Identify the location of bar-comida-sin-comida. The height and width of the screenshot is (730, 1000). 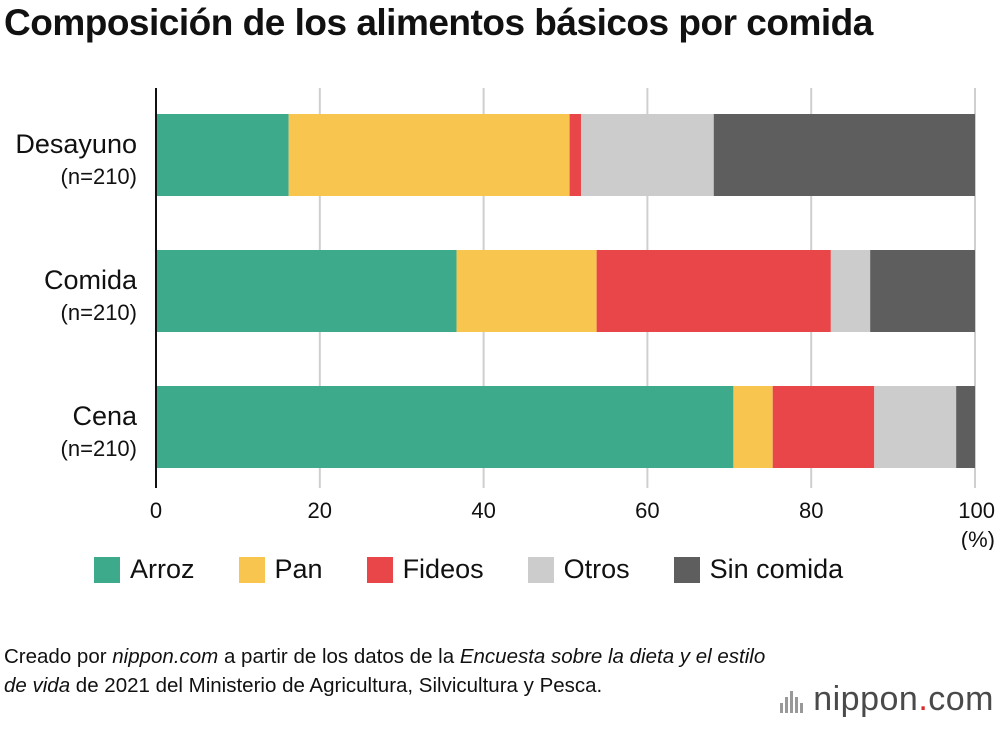
(922, 291).